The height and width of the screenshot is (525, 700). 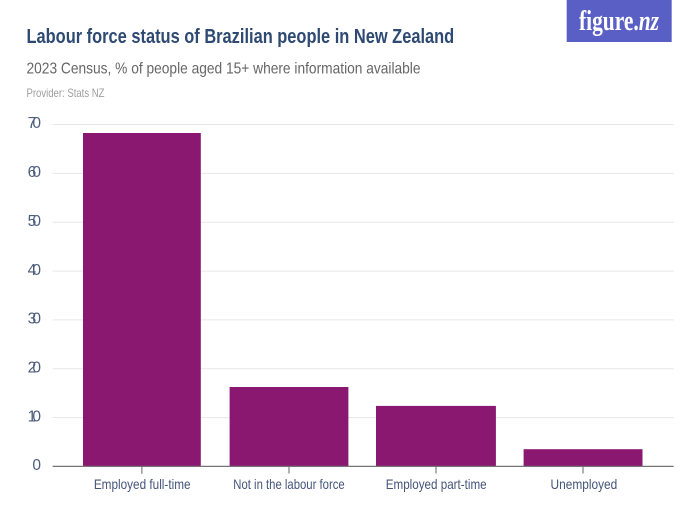 What do you see at coordinates (35, 172) in the screenshot?
I see `svg-text: 60` at bounding box center [35, 172].